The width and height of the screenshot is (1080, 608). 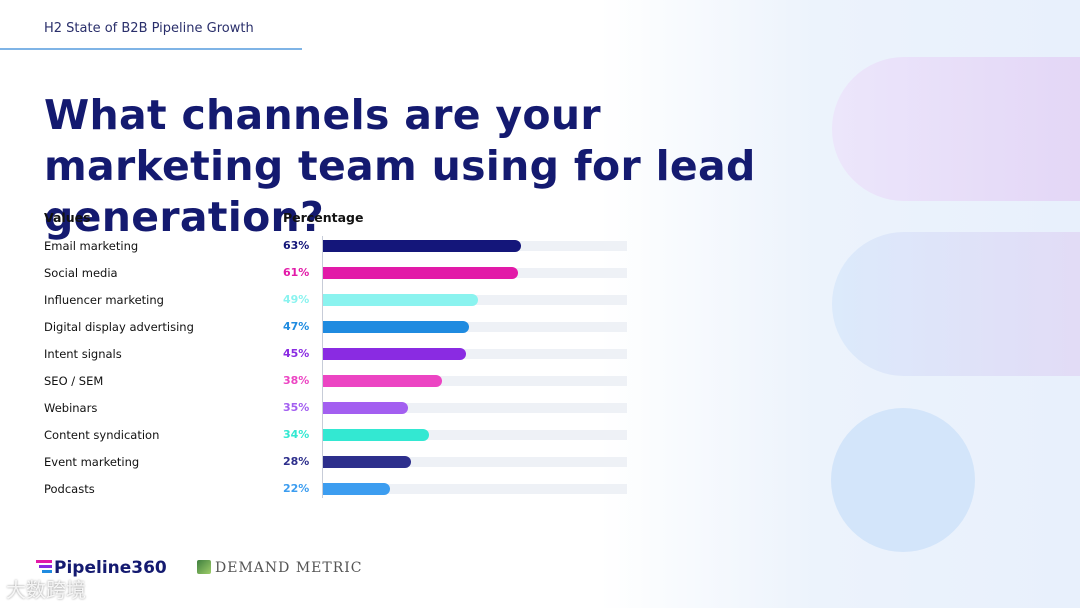 I want to click on chart-row: Email marketing 63%, so click(x=320, y=246).